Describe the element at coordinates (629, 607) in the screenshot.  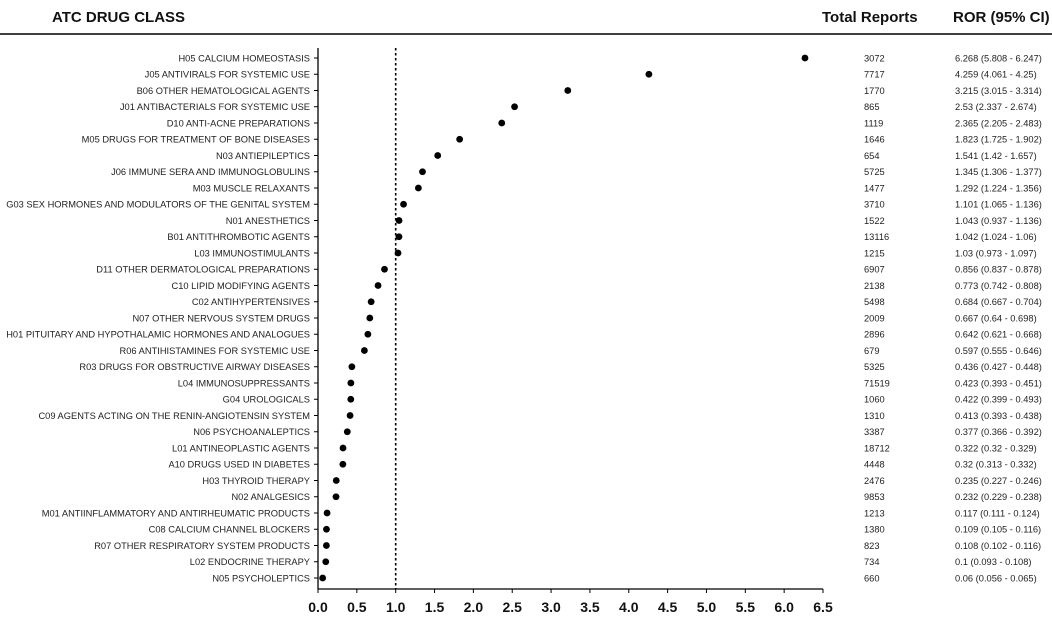
I see `x-tick-label: 4.0` at that location.